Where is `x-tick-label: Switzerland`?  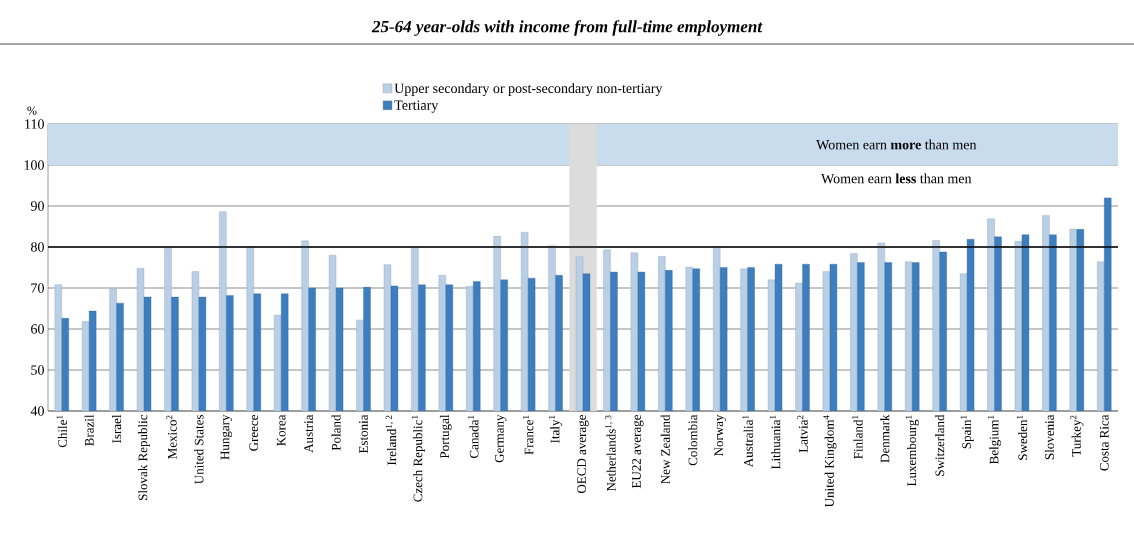
x-tick-label: Switzerland is located at coordinates (940, 445).